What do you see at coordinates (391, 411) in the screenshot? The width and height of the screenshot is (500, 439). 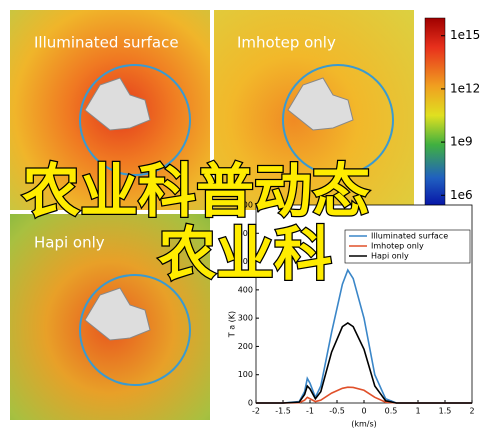 I see `x-tick-label: 0.5` at bounding box center [391, 411].